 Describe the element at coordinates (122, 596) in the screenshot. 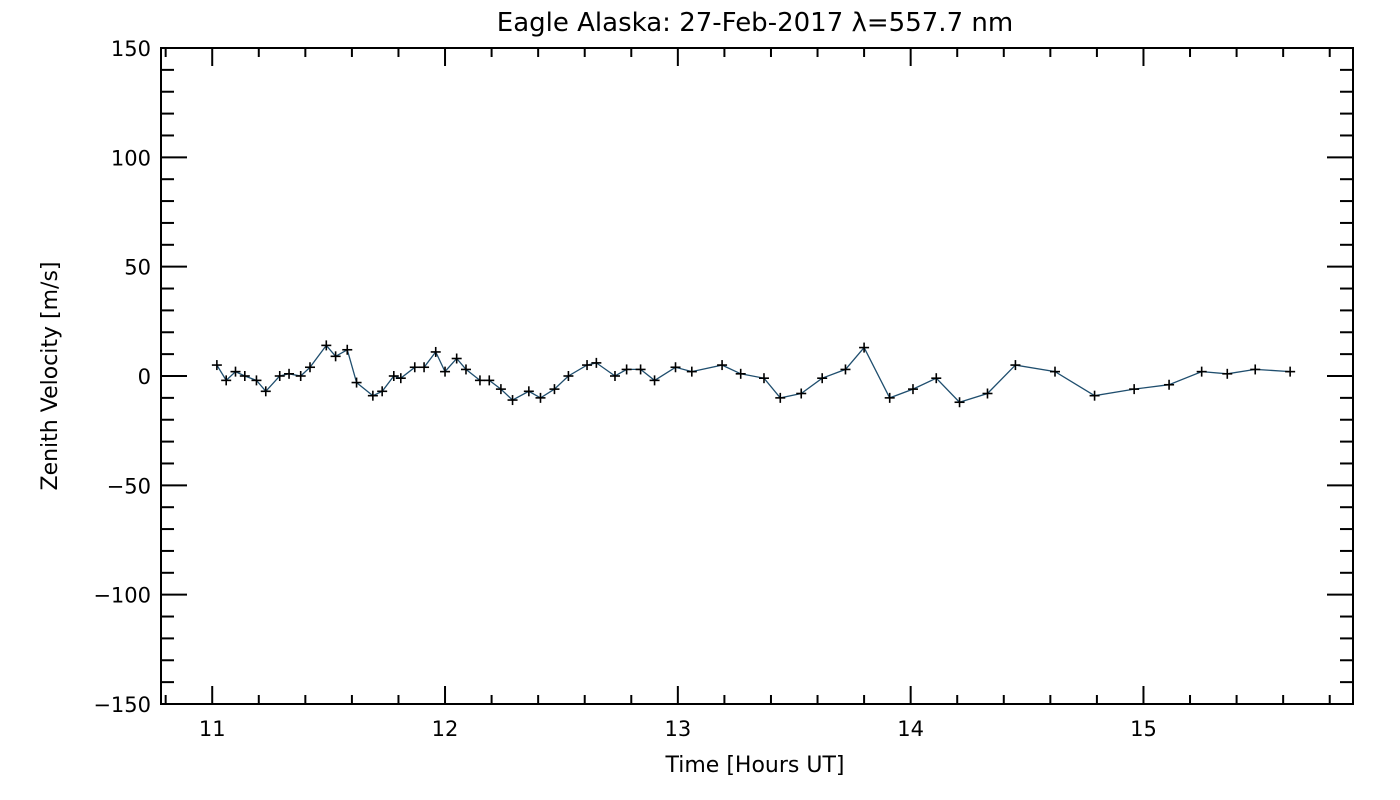

I see `y-tick-label: −100` at that location.